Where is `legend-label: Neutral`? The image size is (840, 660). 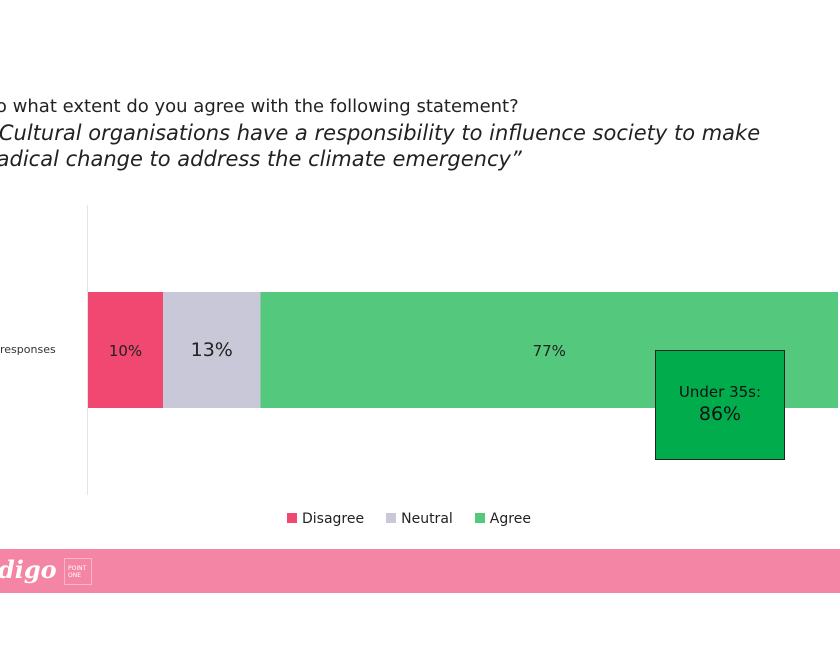 legend-label: Neutral is located at coordinates (427, 519).